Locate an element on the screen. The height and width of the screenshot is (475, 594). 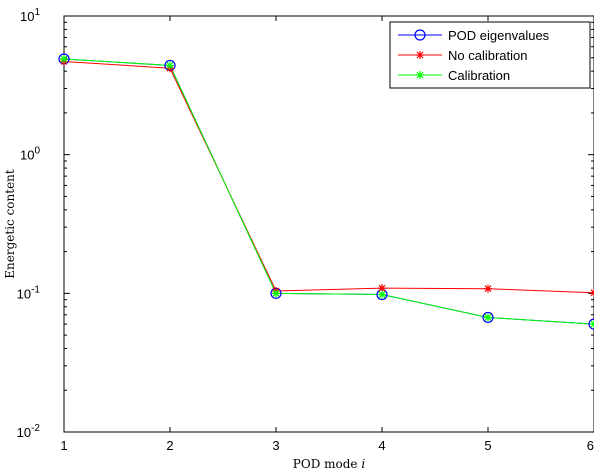
y-tick-label: 10⁰ is located at coordinates (30, 154).